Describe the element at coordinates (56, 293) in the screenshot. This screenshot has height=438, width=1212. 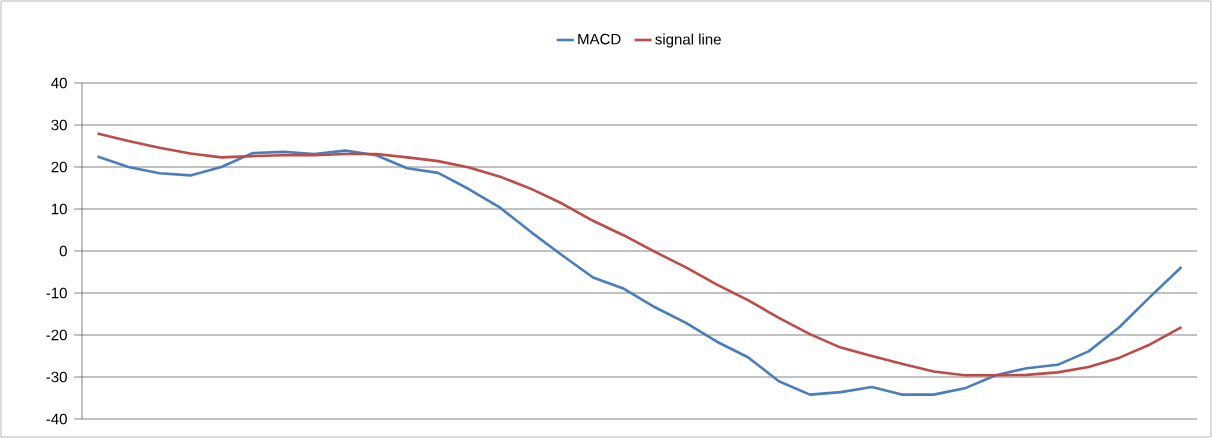
I see `y-tick-label: -10` at that location.